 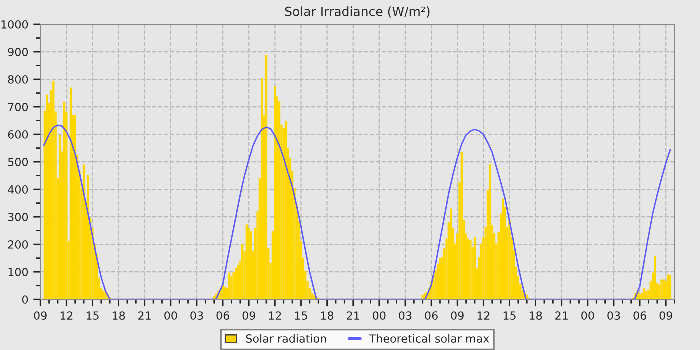 What do you see at coordinates (18, 272) in the screenshot?
I see `y-tick-label: 100` at bounding box center [18, 272].